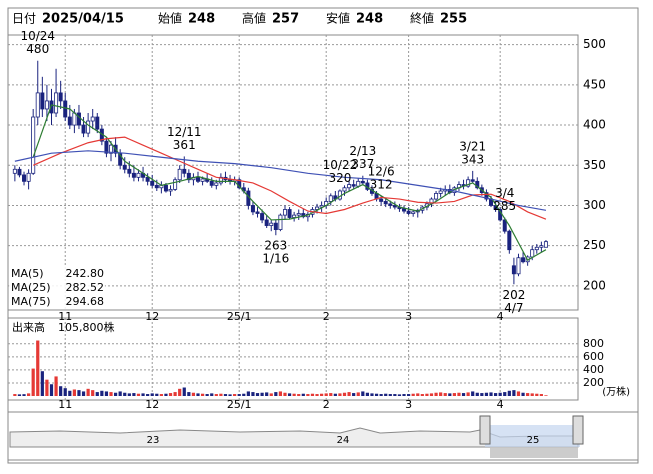 This screenshot has width=653, height=474. Describe the element at coordinates (504, 193) in the screenshot. I see `annotation-date: 3/4` at that location.